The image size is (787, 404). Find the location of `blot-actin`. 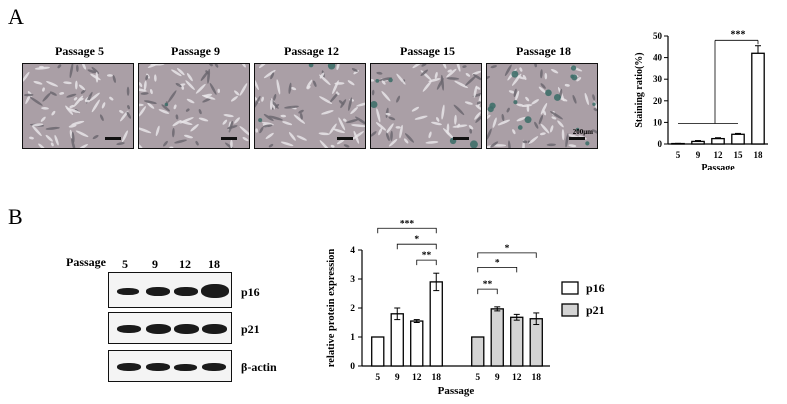

blot-actin is located at coordinates (170, 366).